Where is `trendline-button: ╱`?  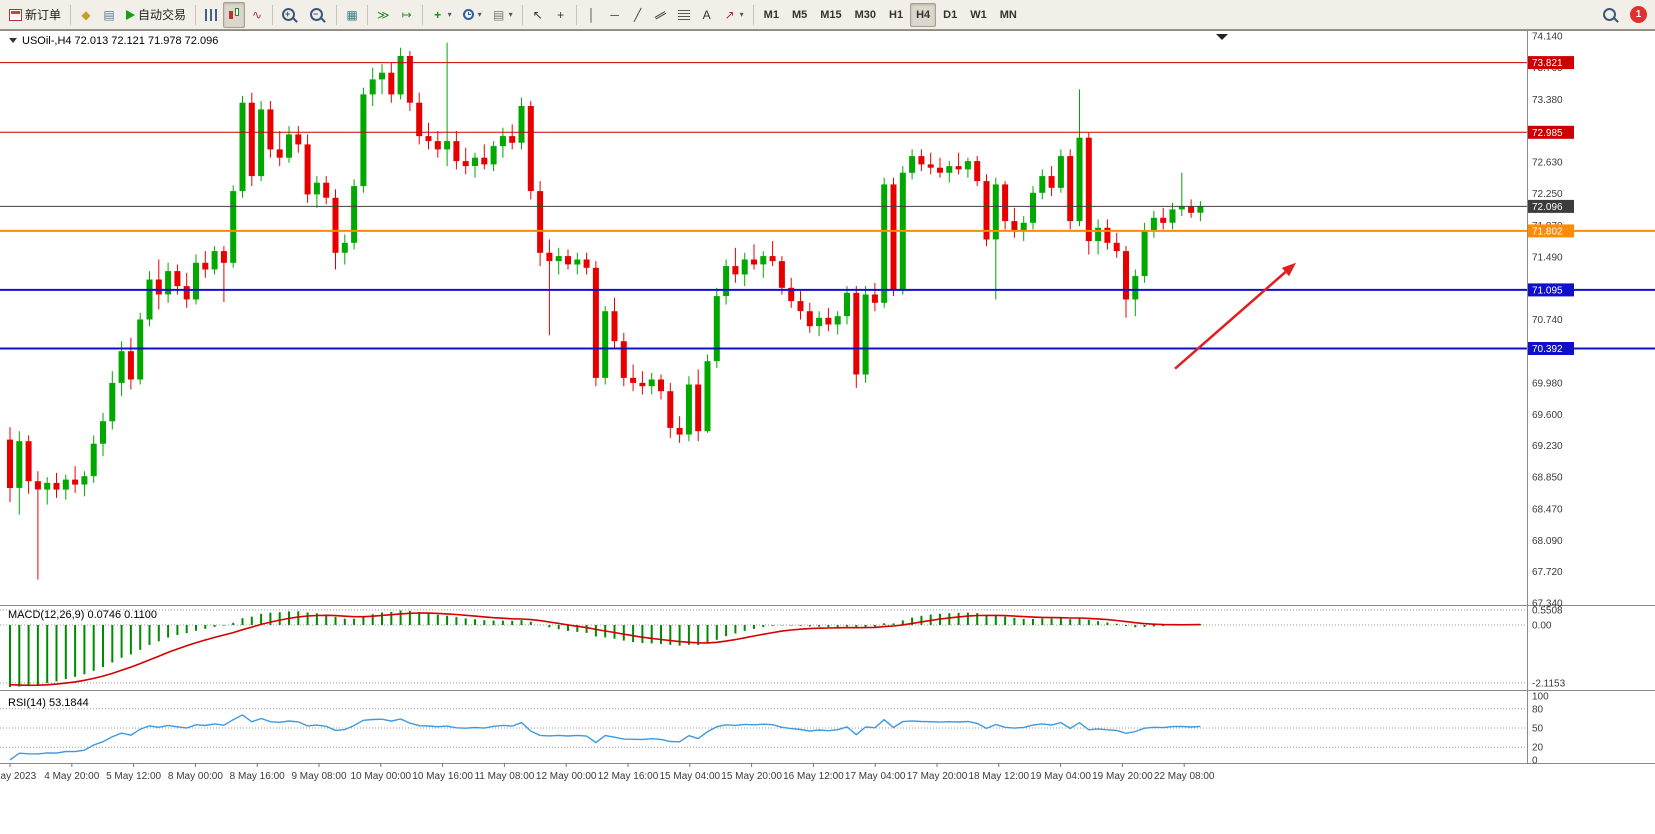
trendline-button: ╱ is located at coordinates (638, 15).